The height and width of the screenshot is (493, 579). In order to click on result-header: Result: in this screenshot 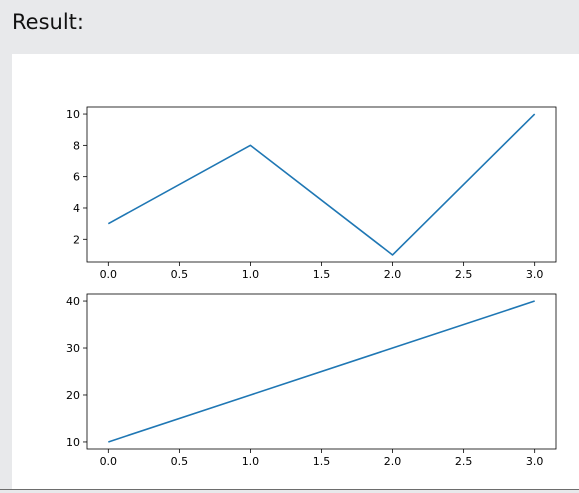, I will do `click(289, 27)`.